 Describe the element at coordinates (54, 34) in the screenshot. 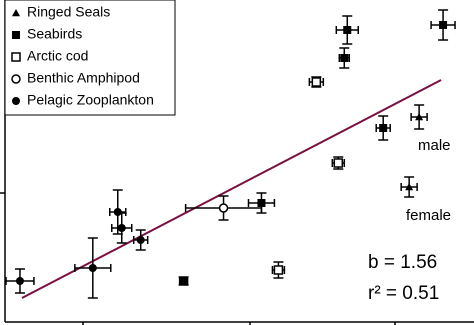

I see `legend-label: Seabirds` at that location.